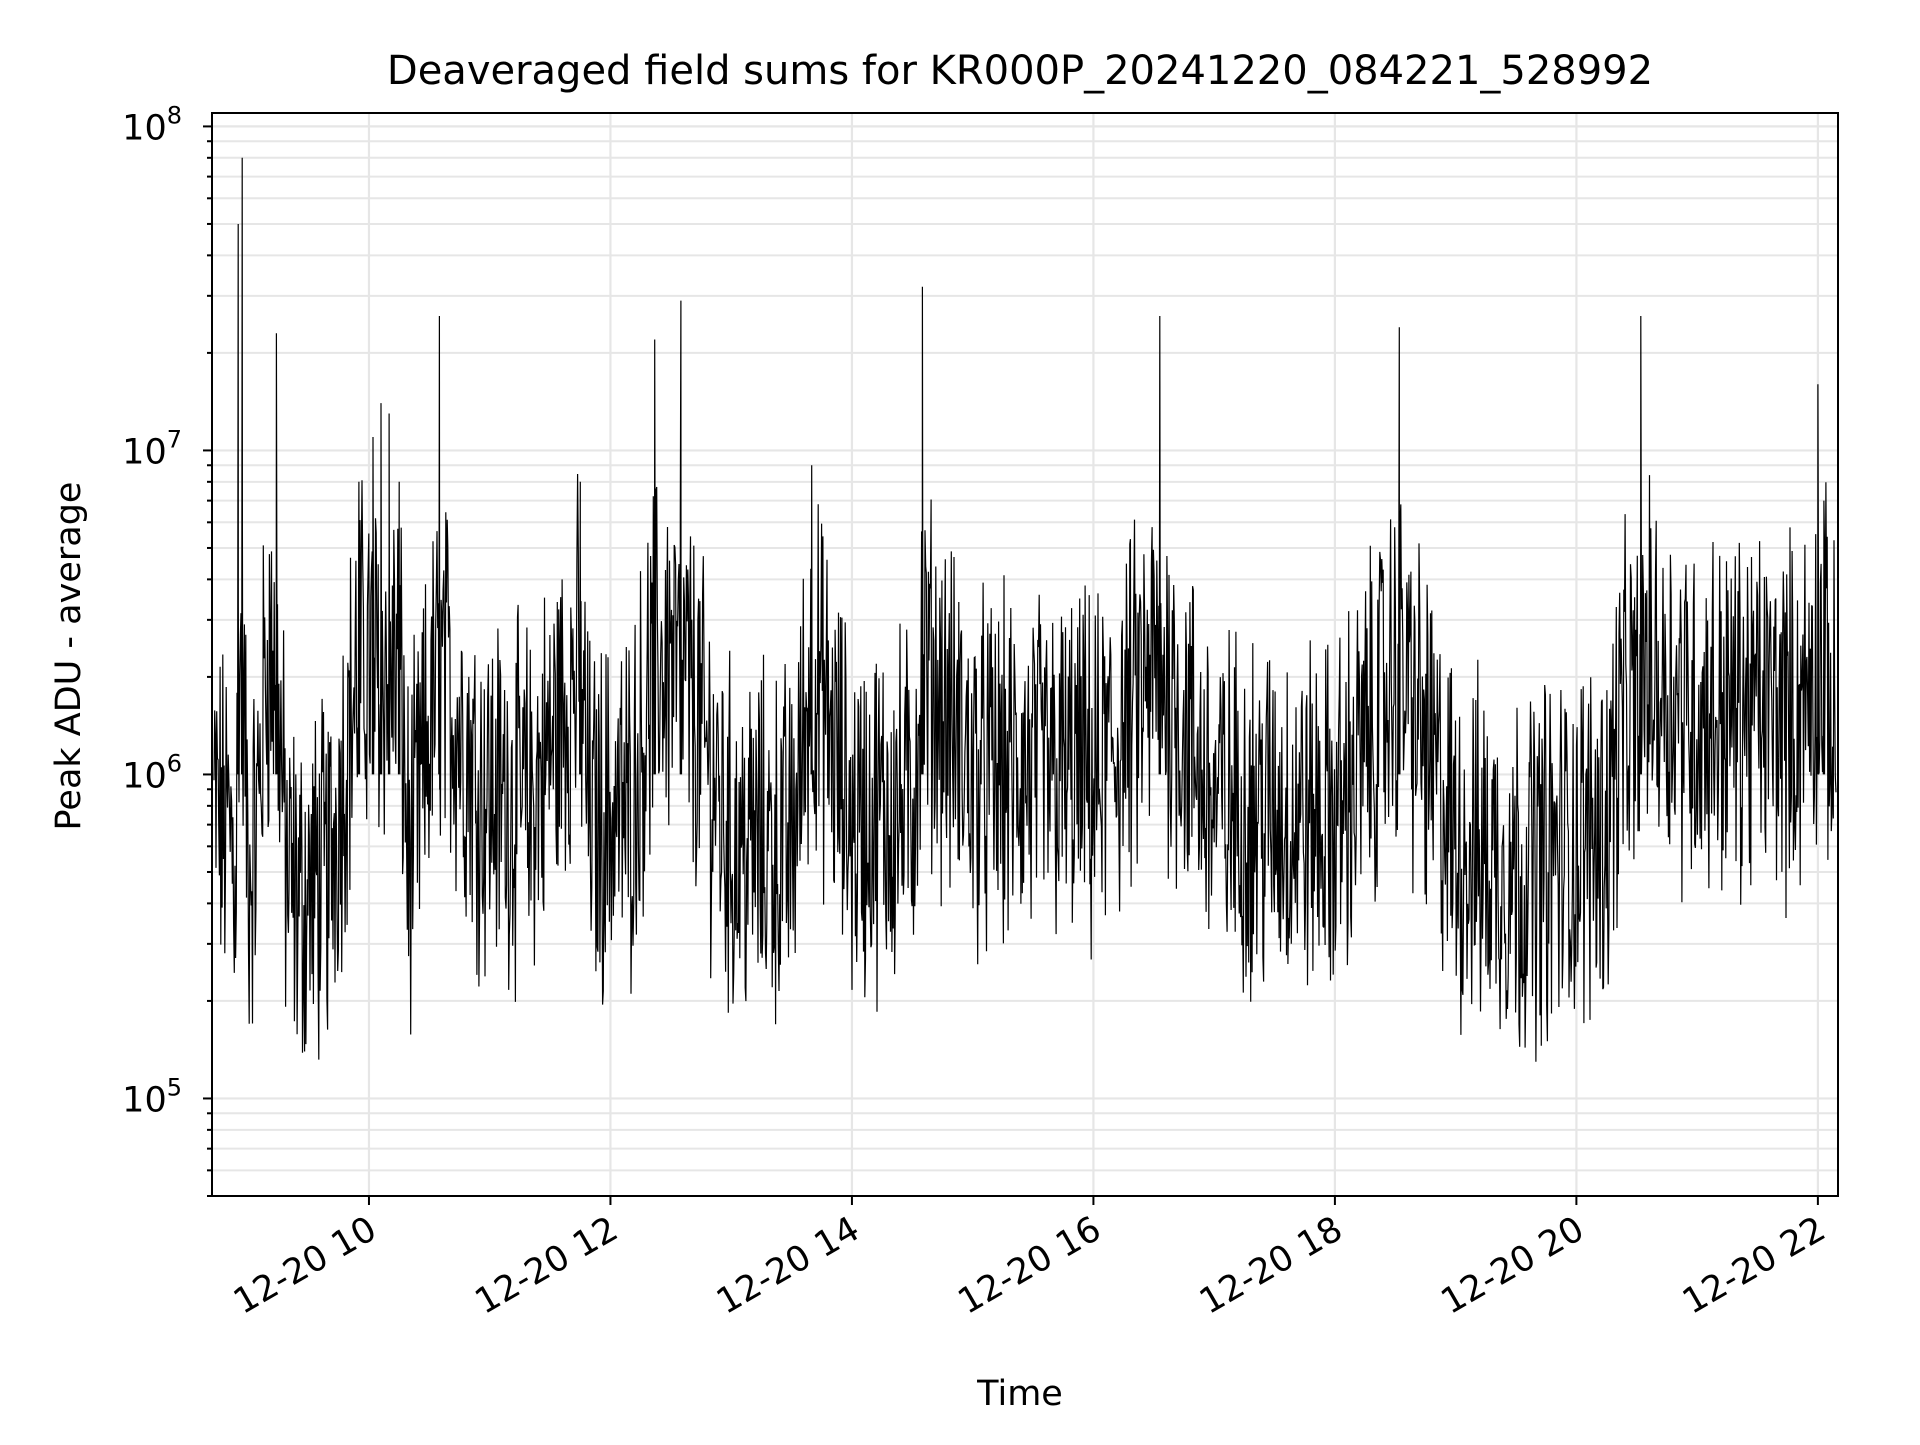  What do you see at coordinates (152, 1096) in the screenshot?
I see `y-tick-label: 10⁵` at bounding box center [152, 1096].